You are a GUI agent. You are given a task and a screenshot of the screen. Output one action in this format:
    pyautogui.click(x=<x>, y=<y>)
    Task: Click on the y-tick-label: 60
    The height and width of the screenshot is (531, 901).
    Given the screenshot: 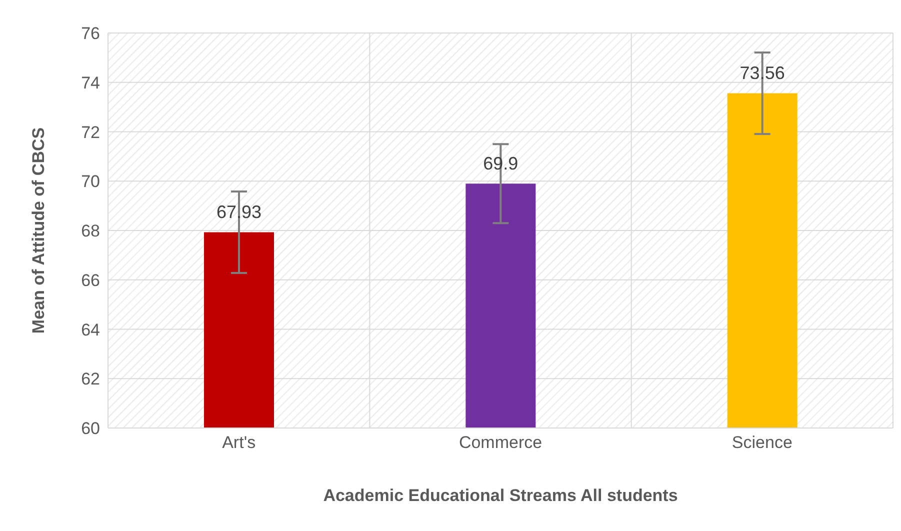 What is the action you would take?
    pyautogui.click(x=90, y=428)
    